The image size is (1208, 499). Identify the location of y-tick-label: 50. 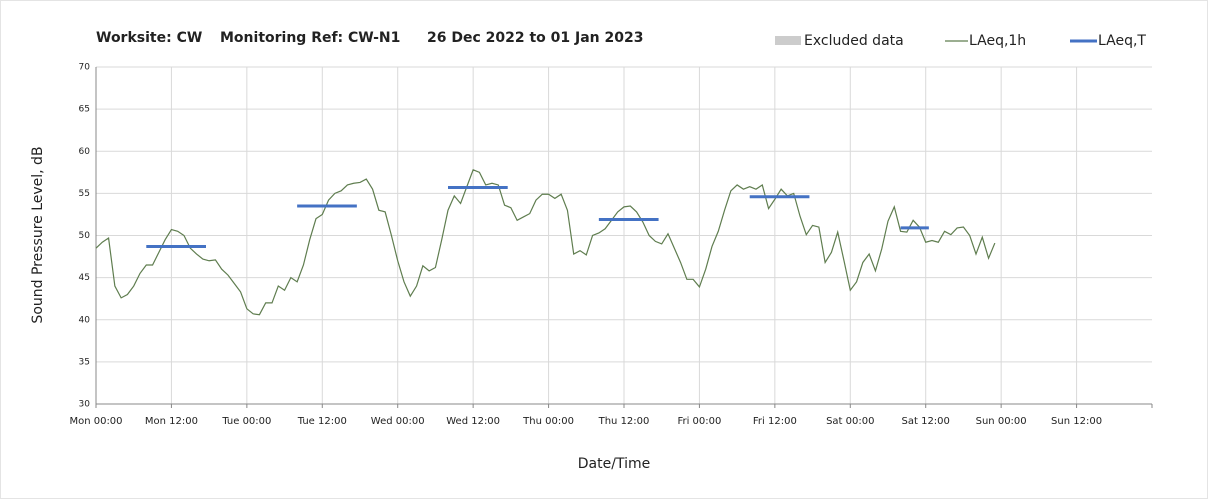
(85, 236).